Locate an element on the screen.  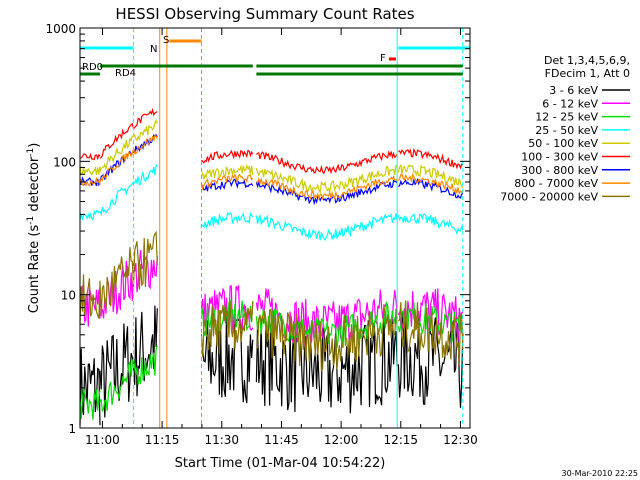
x-tick-label: 12:00 is located at coordinates (341, 440).